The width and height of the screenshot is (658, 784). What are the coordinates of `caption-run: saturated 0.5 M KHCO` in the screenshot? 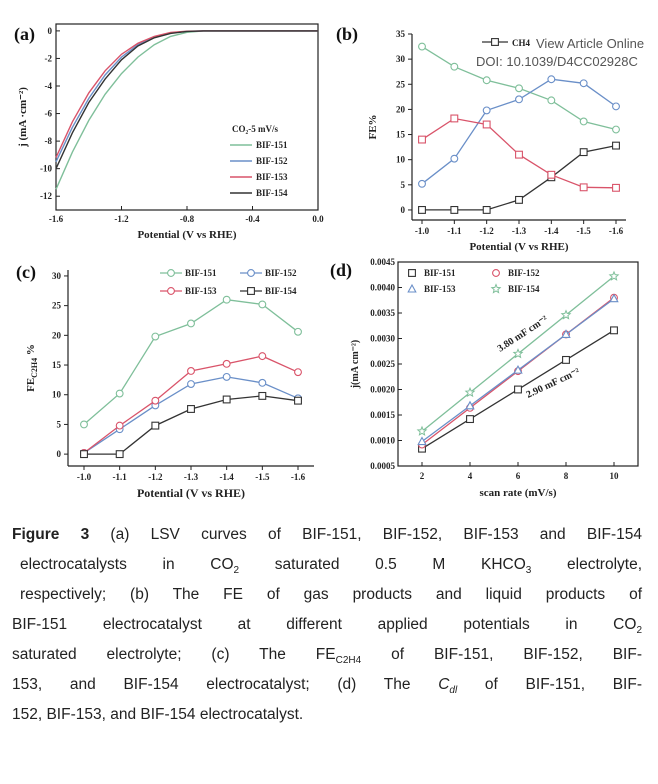 It's located at (382, 564).